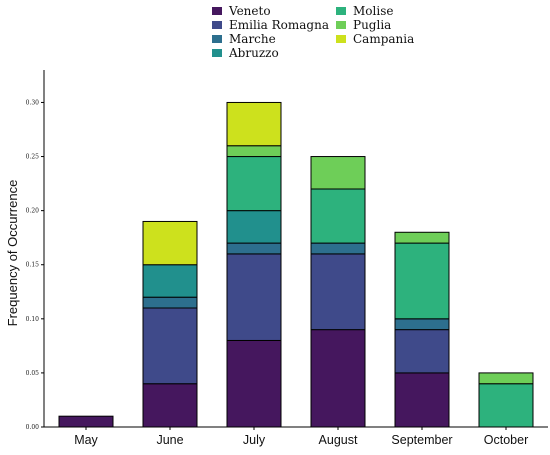 Image resolution: width=550 pixels, height=455 pixels. Describe the element at coordinates (253, 53) in the screenshot. I see `legend-label: Abruzzo` at that location.